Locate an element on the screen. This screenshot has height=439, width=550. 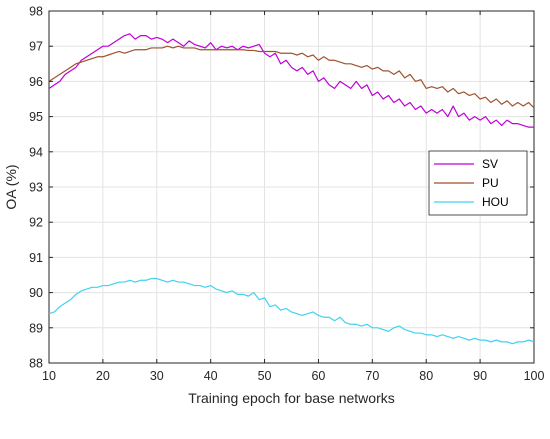
x-tick-label: 40 is located at coordinates (211, 376).